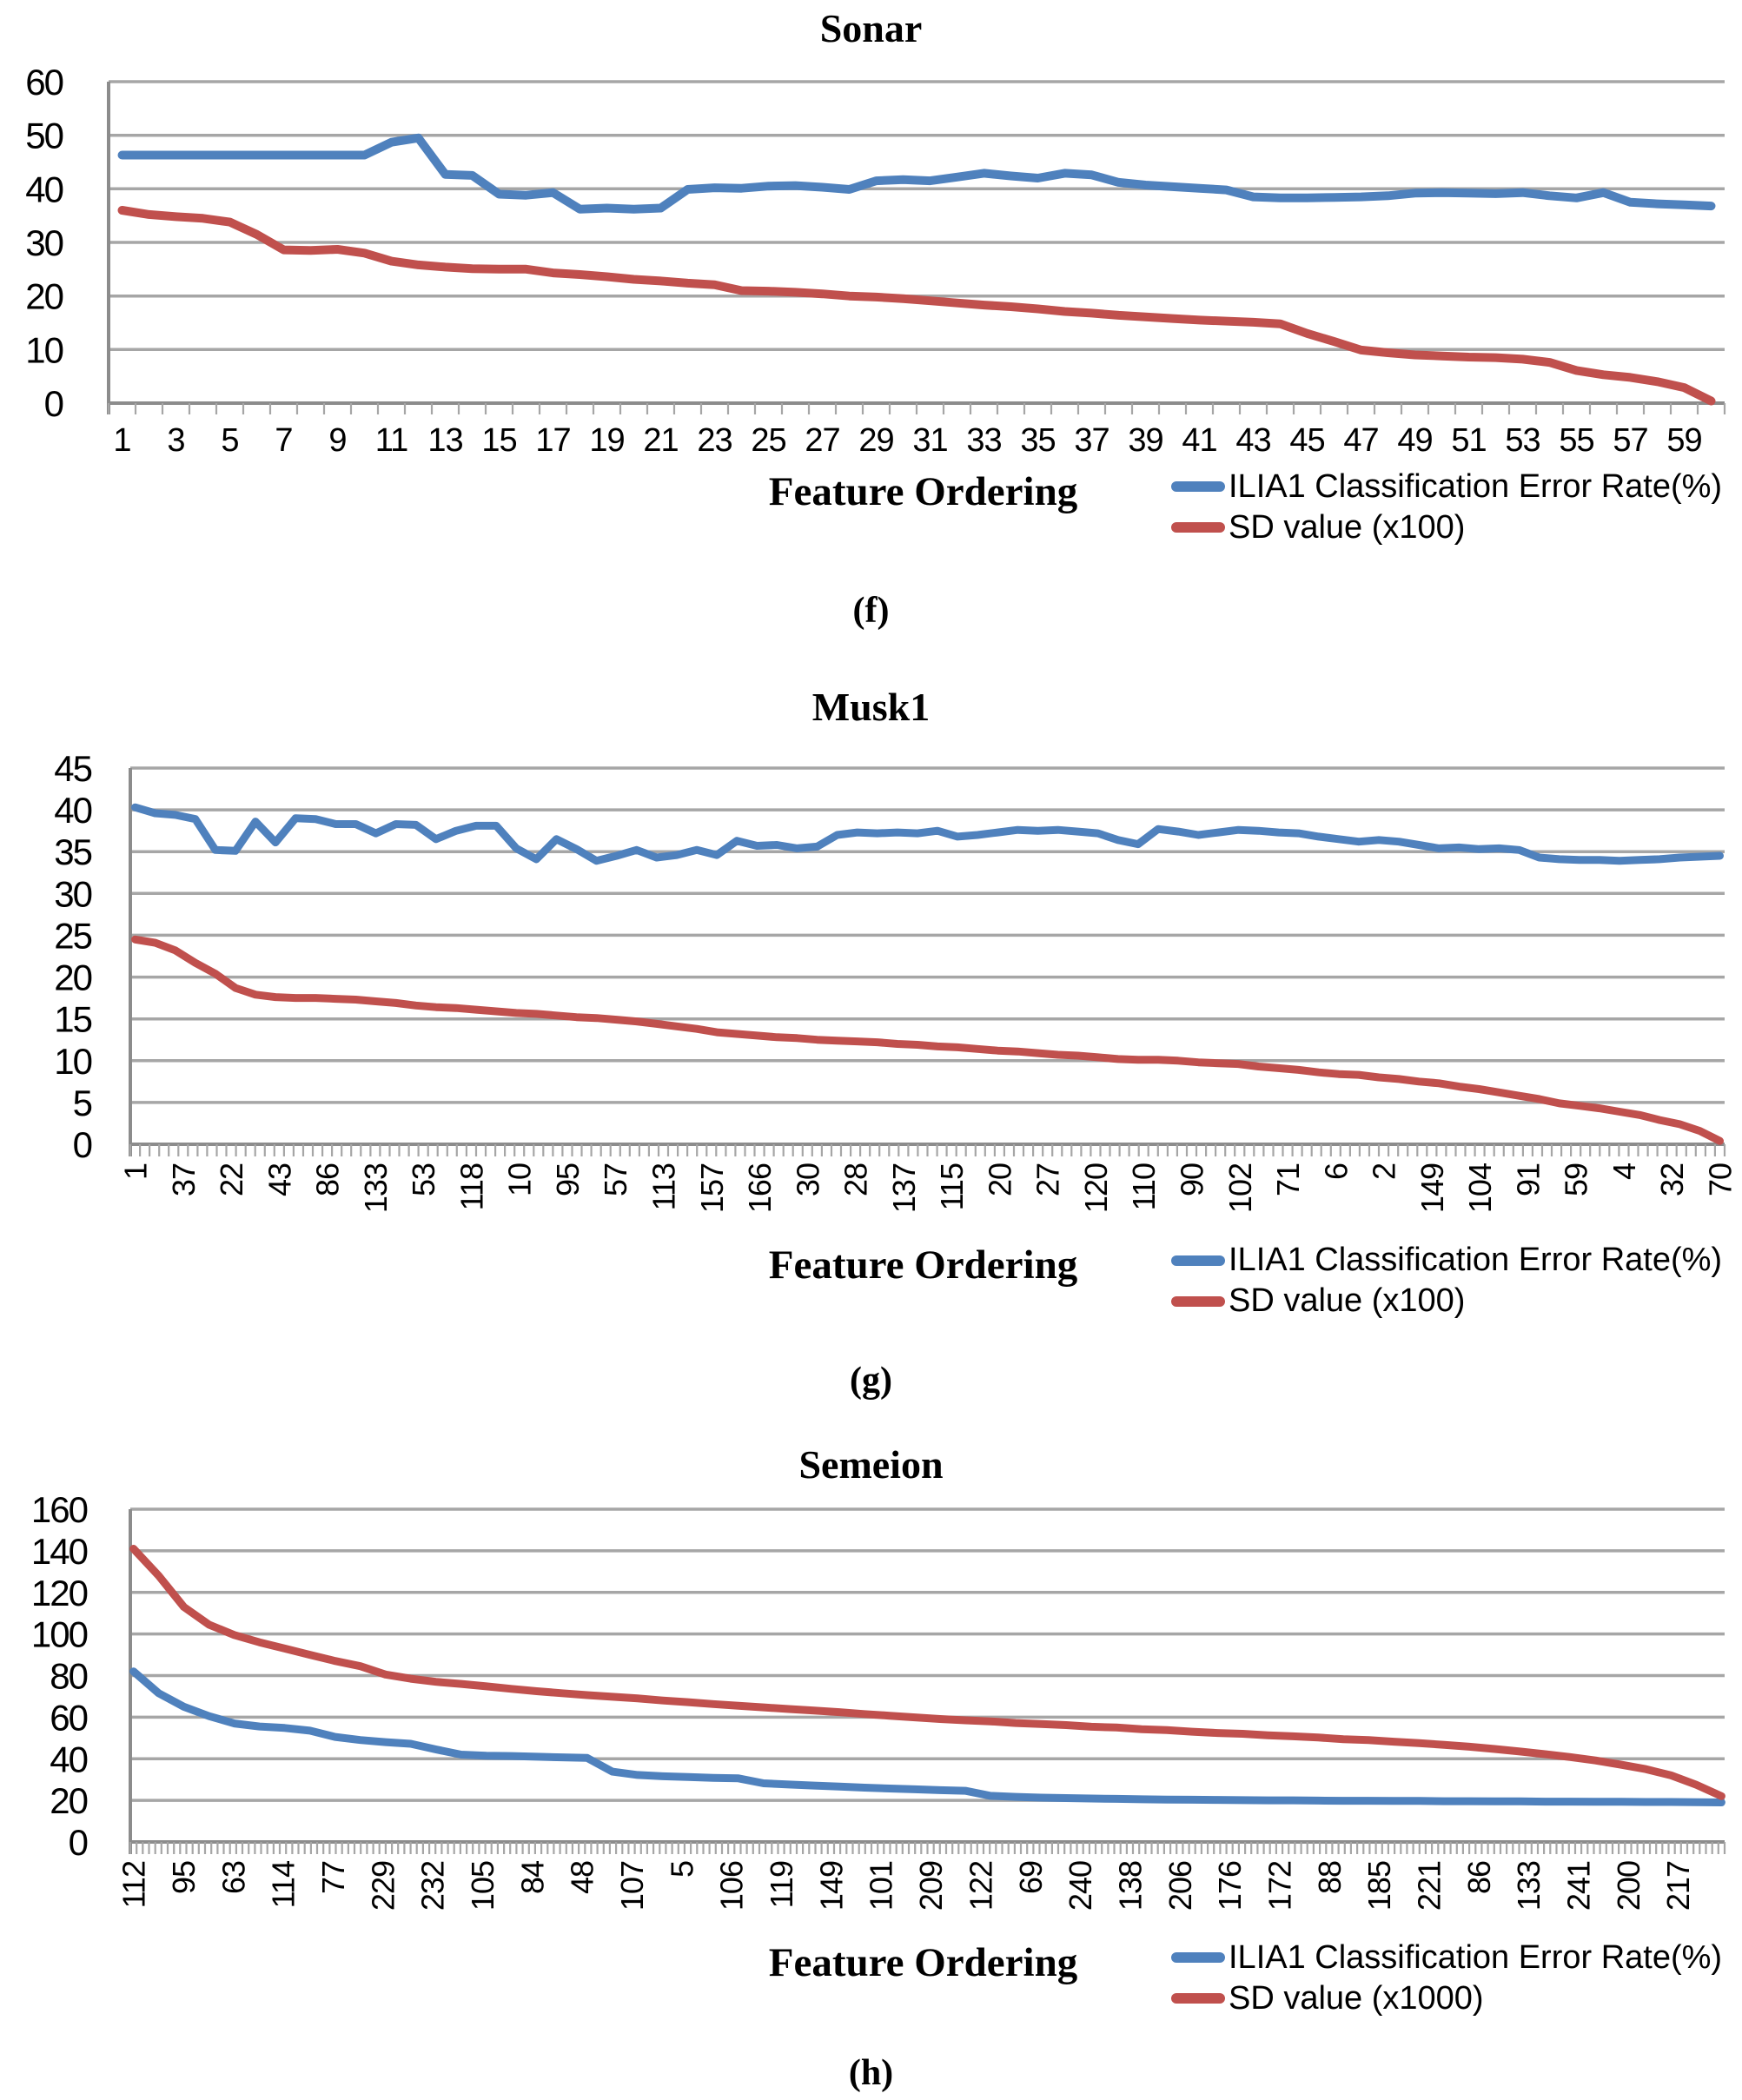  Describe the element at coordinates (423, 1179) in the screenshot. I see `svg-text: 53` at that location.